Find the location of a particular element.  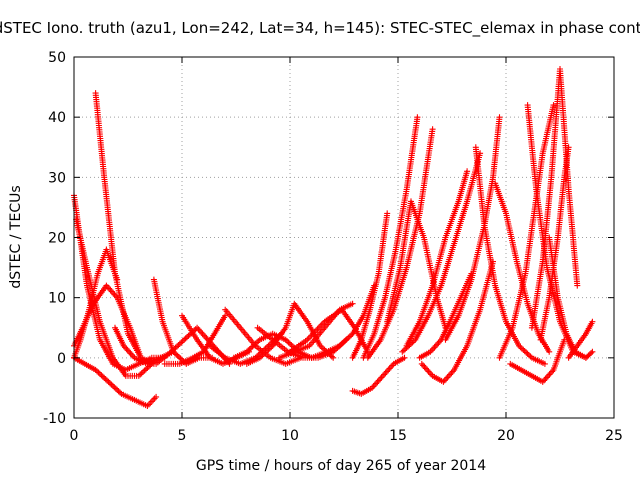

x-tick-label: 25 is located at coordinates (614, 436).